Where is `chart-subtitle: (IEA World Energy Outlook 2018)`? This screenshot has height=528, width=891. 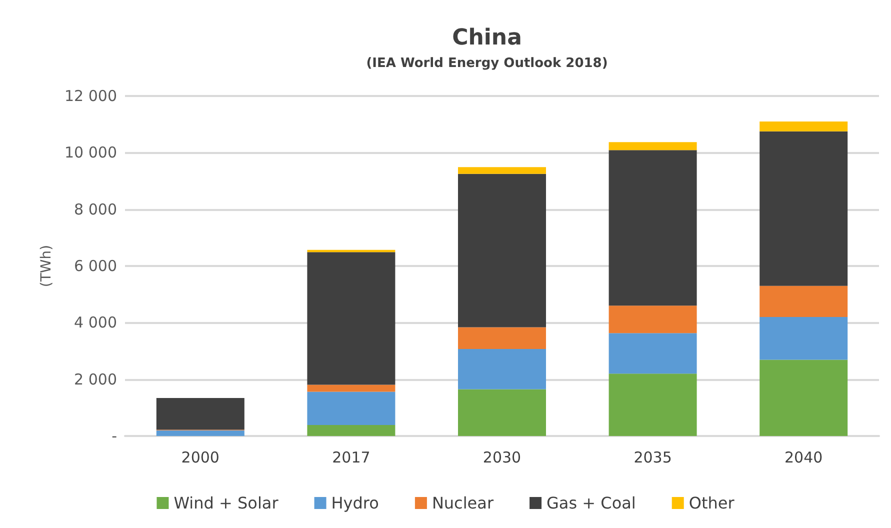
chart-subtitle: (IEA World Energy Outlook 2018) is located at coordinates (487, 63).